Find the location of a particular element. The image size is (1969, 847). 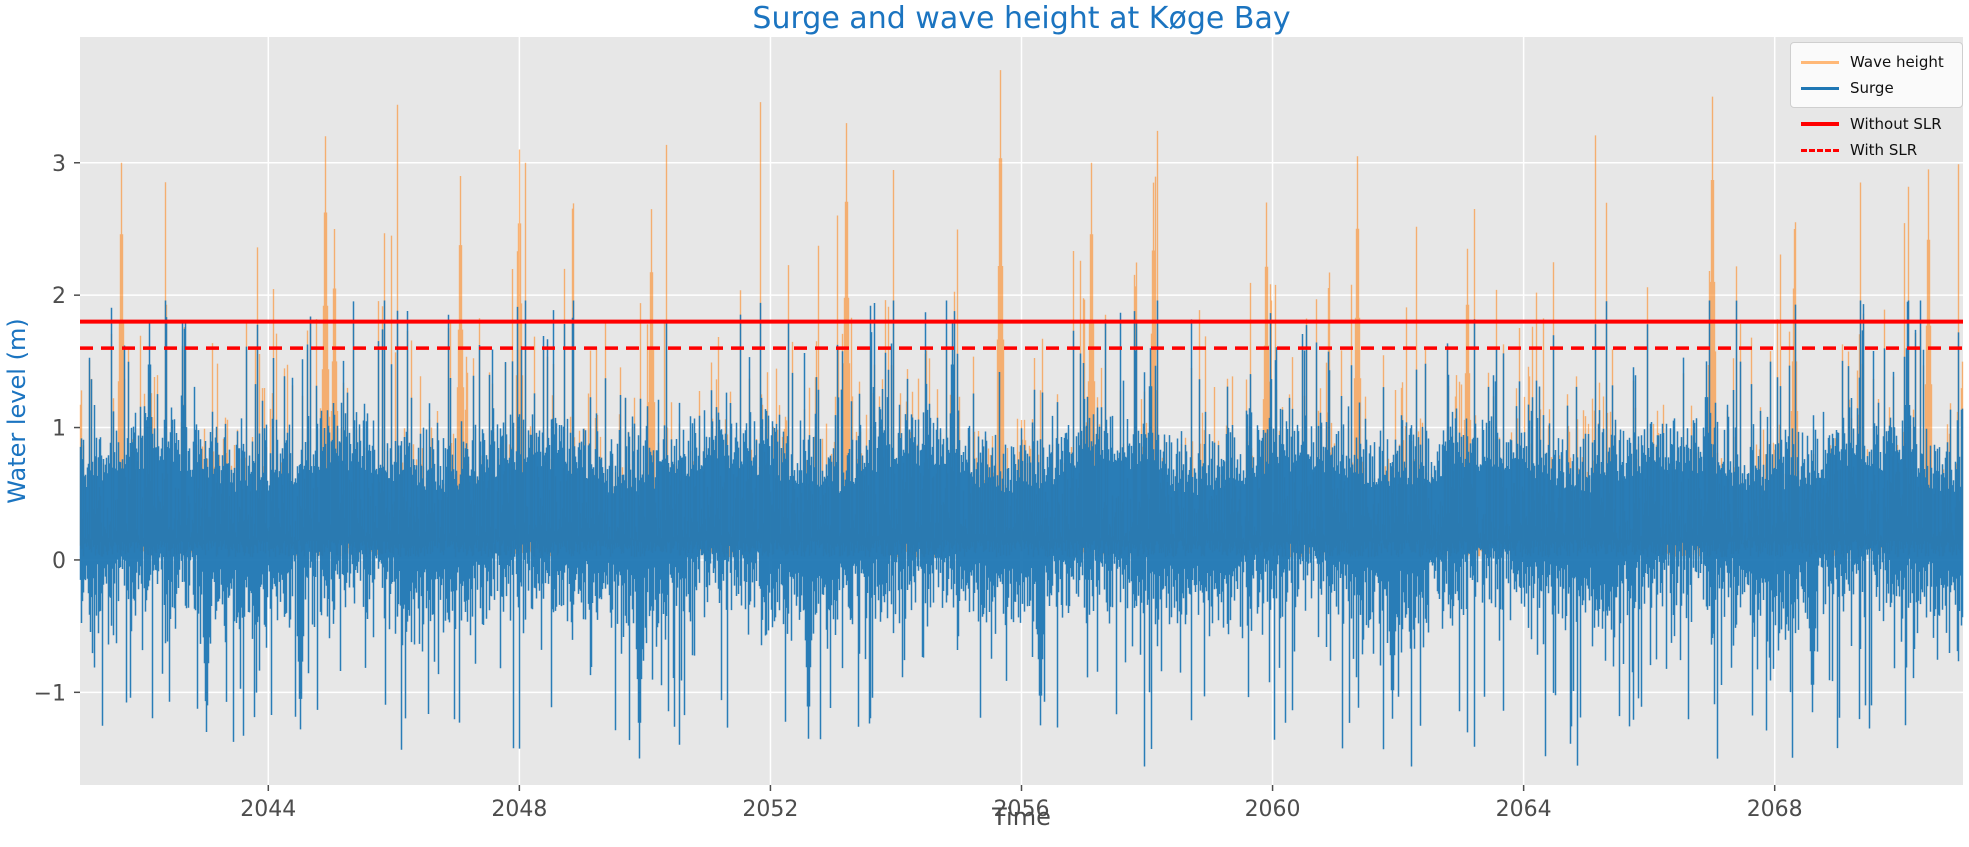

legend-thresholds: Without SLR With SLR is located at coordinates (1876, 135).